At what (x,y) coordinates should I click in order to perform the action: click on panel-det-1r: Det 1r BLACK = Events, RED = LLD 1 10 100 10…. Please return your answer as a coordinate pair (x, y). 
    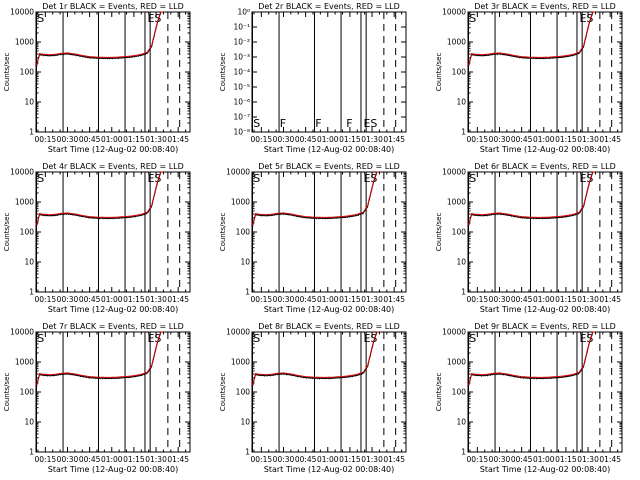
    Looking at the image, I should click on (97, 78).